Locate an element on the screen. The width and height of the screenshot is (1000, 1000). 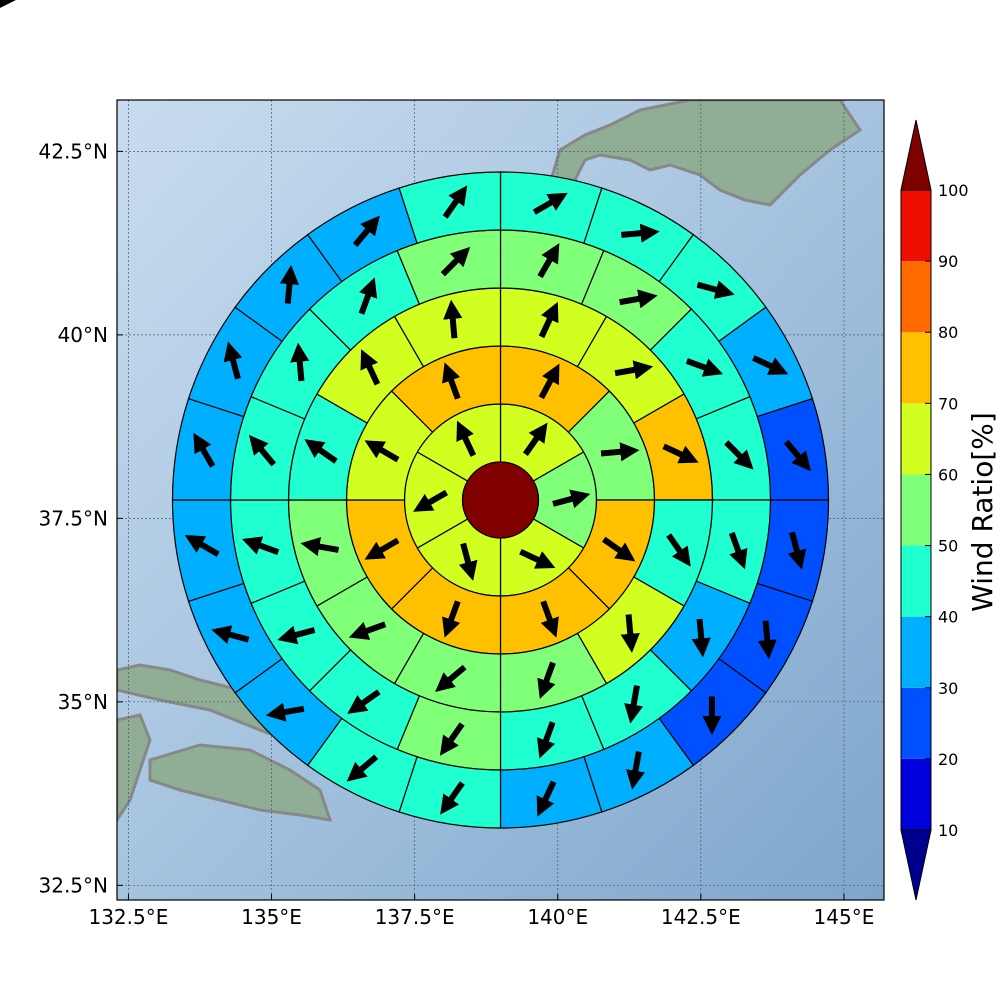
y-tick-label: 40°N is located at coordinates (83, 335).